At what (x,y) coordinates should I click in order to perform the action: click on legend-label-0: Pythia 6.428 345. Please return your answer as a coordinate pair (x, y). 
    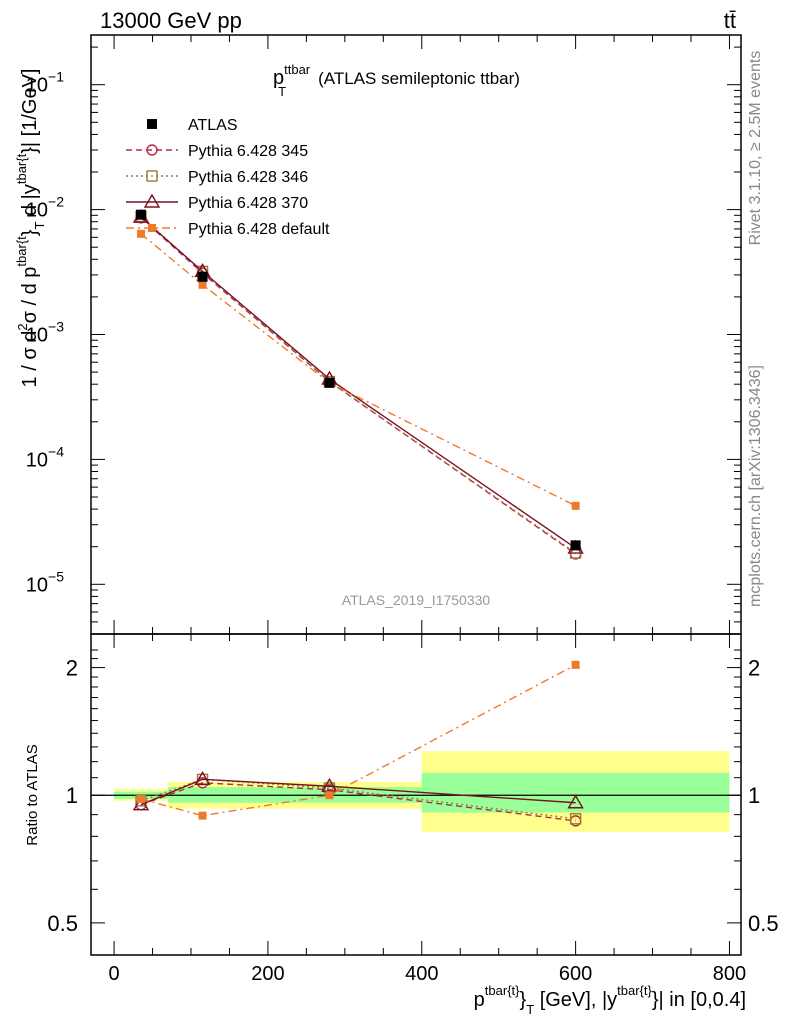
    Looking at the image, I should click on (248, 151).